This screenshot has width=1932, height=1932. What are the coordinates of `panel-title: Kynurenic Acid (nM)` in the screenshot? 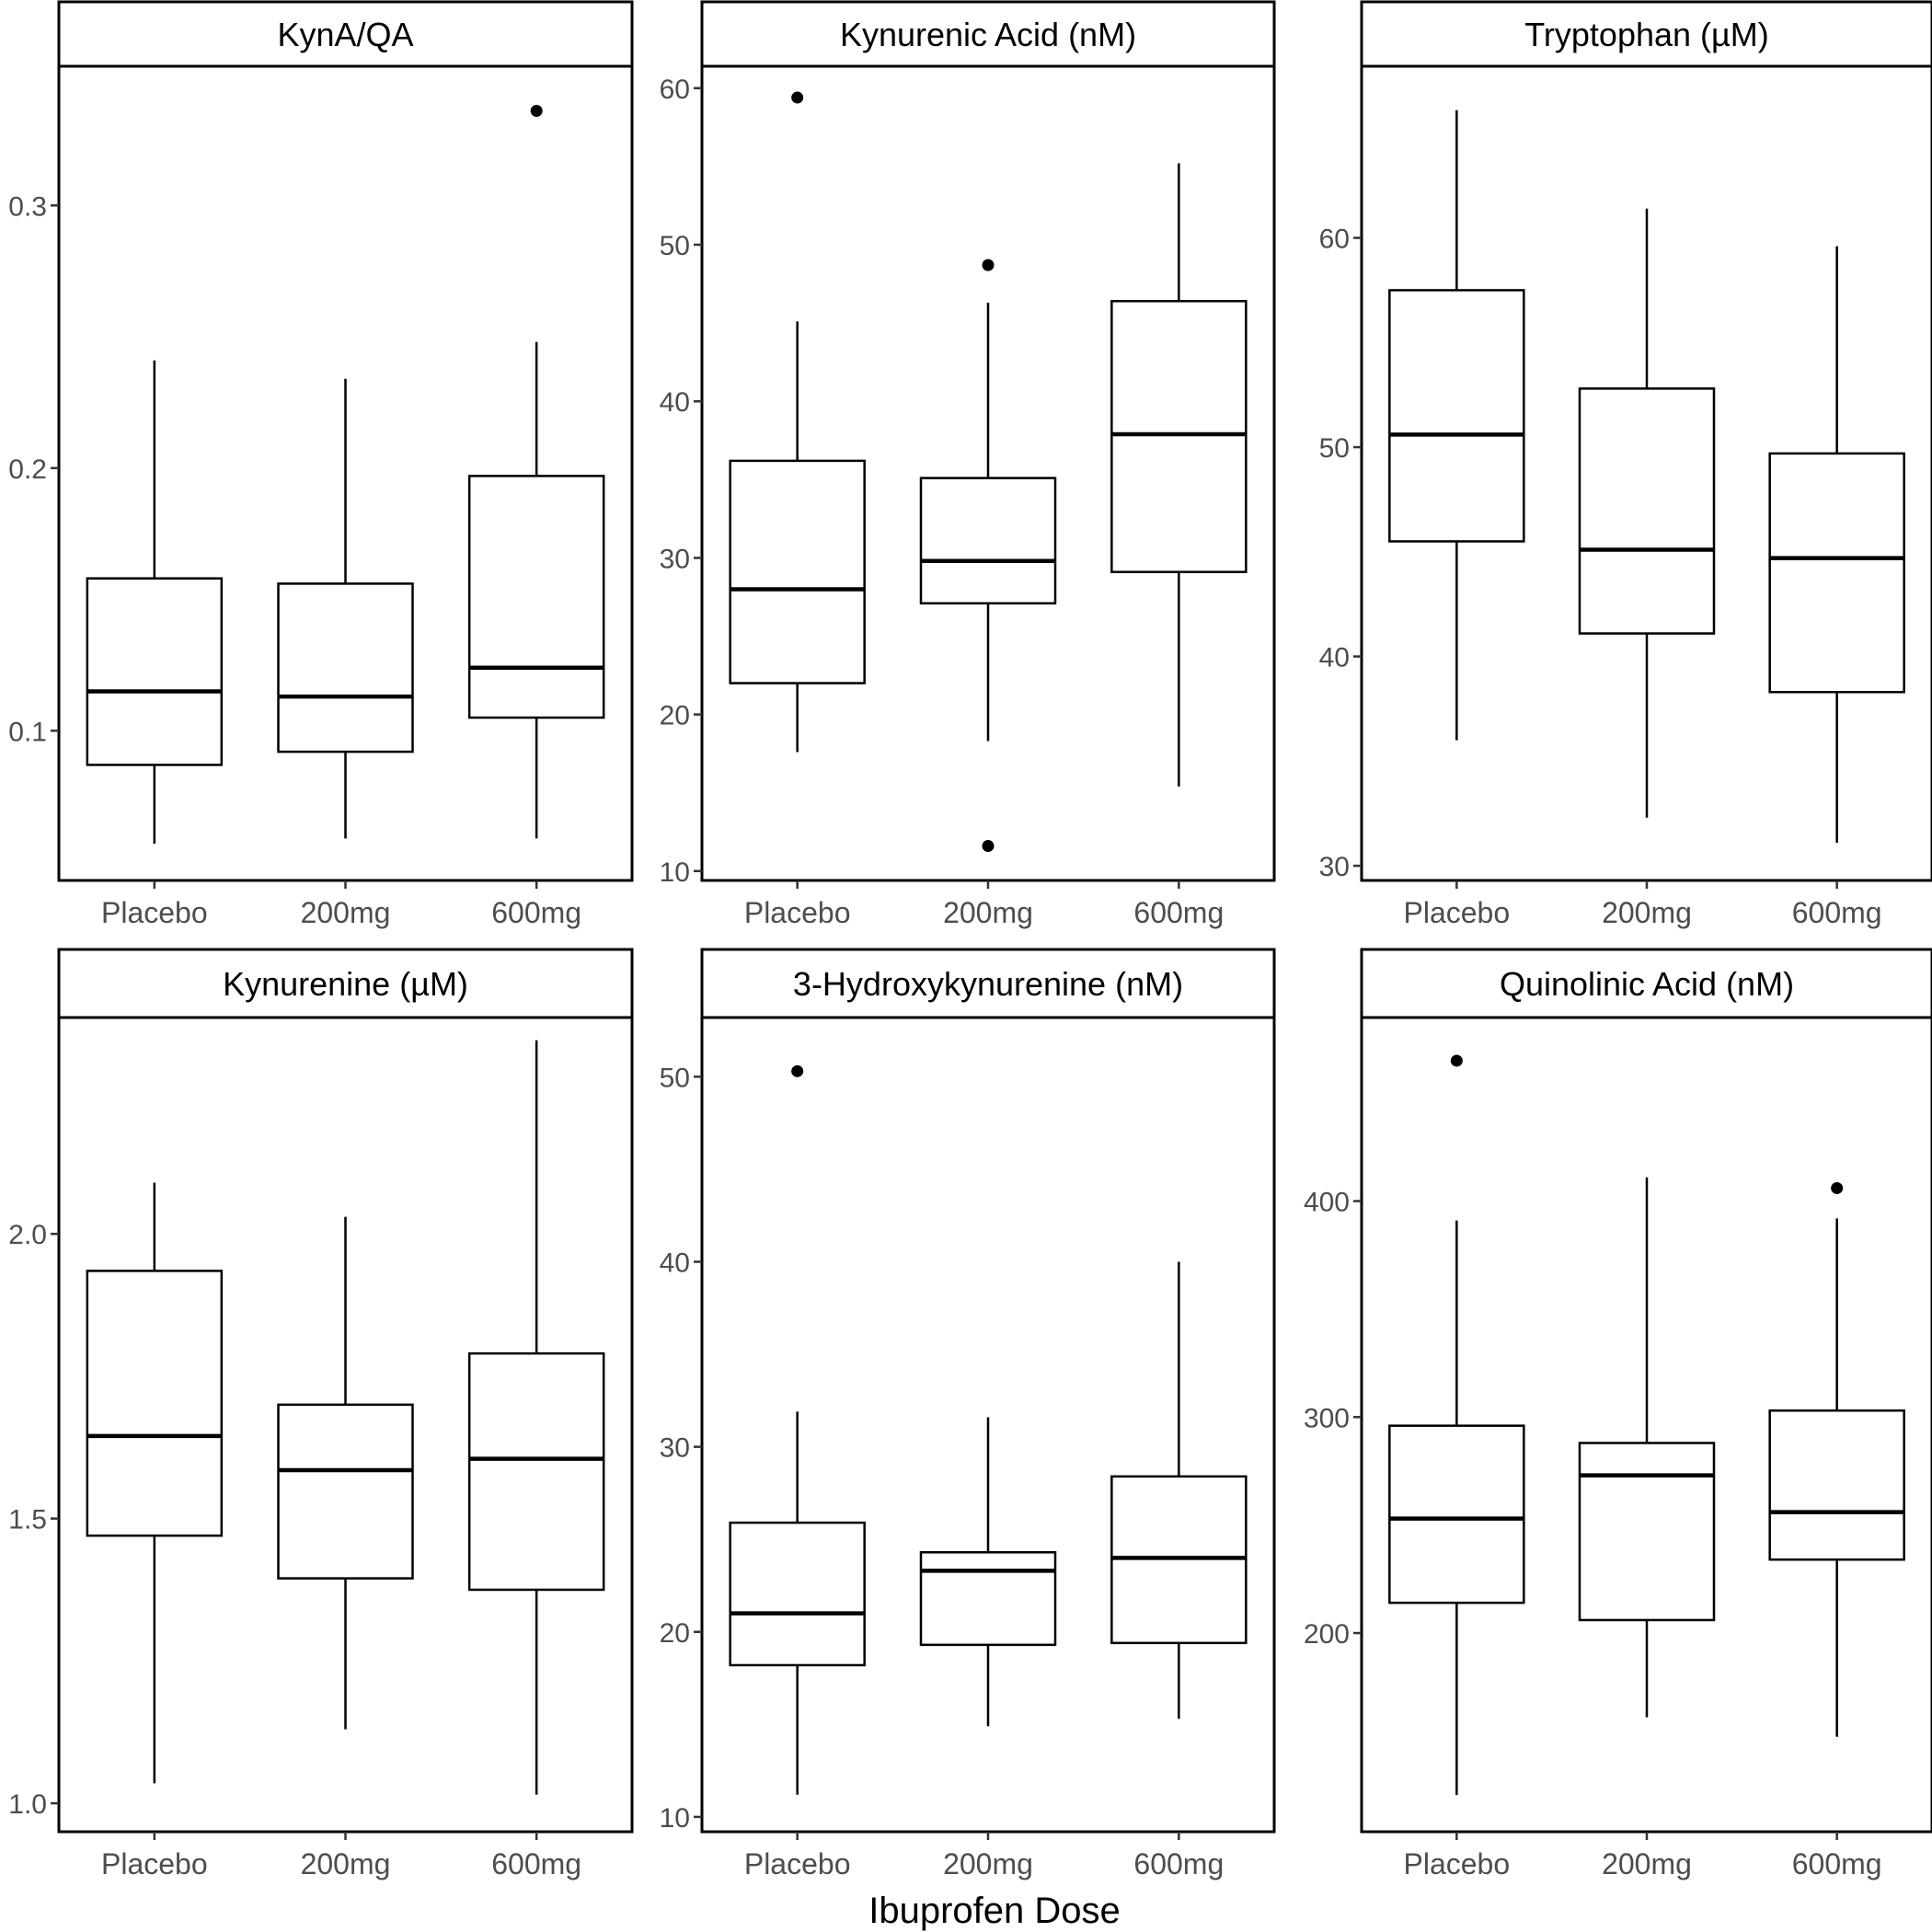 It's located at (988, 34).